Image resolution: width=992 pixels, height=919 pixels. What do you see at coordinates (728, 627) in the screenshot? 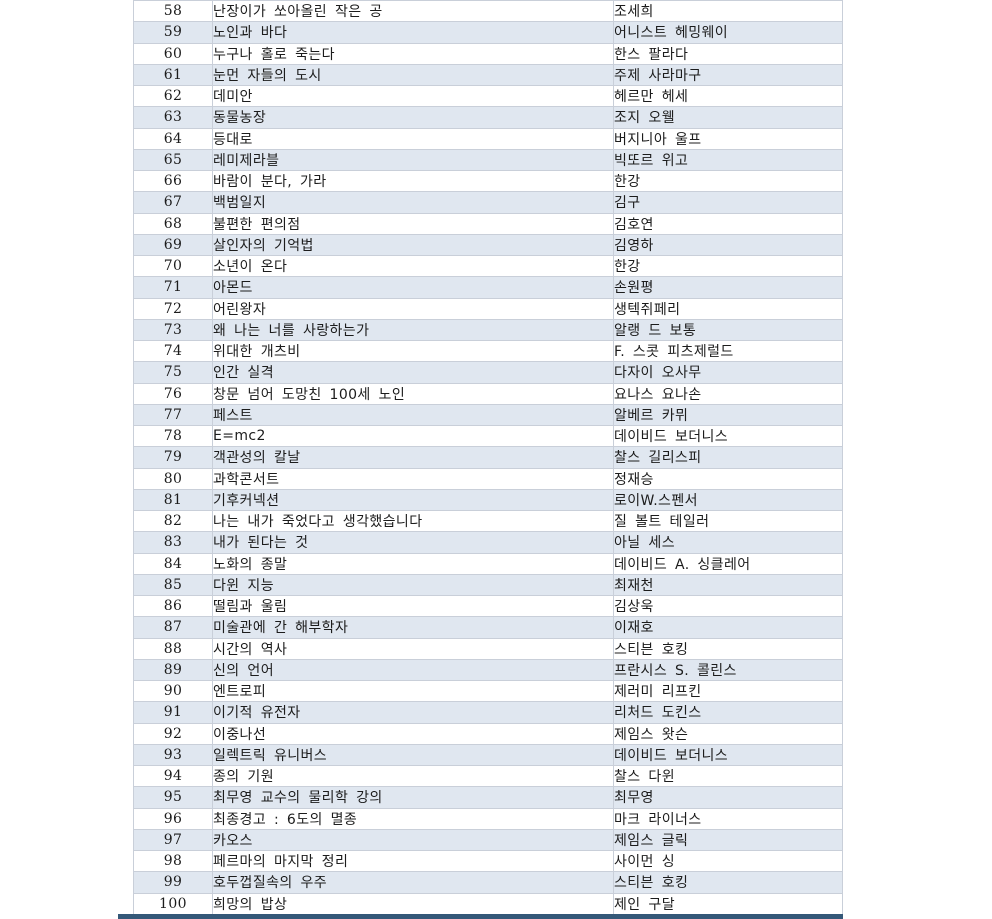
I see `cell-author: 이재호` at bounding box center [728, 627].